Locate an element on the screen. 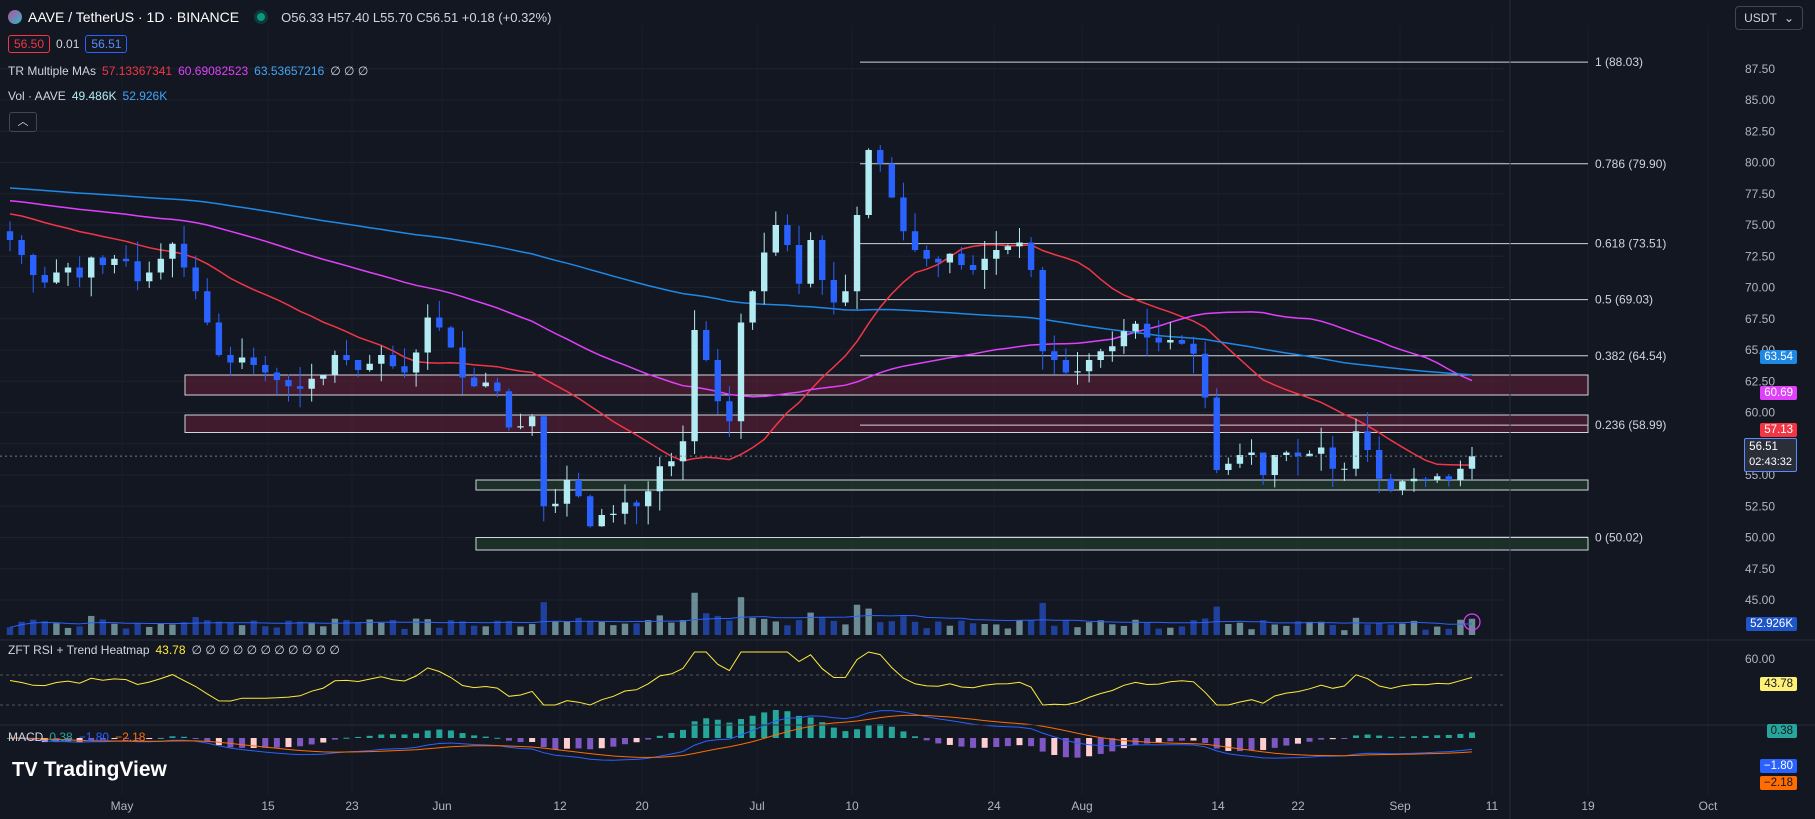 Image resolution: width=1815 pixels, height=819 pixels. volume-legend: Vol · AAVE 49.486K 52.926K is located at coordinates (87, 96).